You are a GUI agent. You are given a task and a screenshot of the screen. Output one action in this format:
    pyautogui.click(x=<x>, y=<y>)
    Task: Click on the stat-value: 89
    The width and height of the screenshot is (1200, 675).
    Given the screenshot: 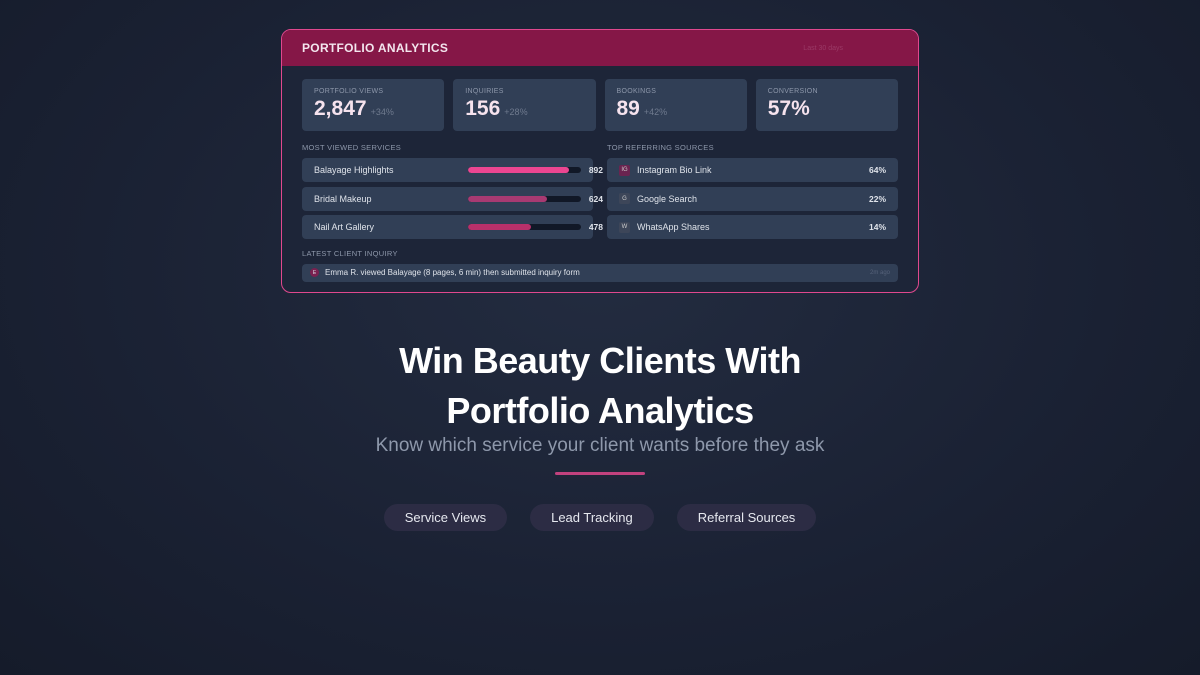 What is the action you would take?
    pyautogui.click(x=628, y=108)
    